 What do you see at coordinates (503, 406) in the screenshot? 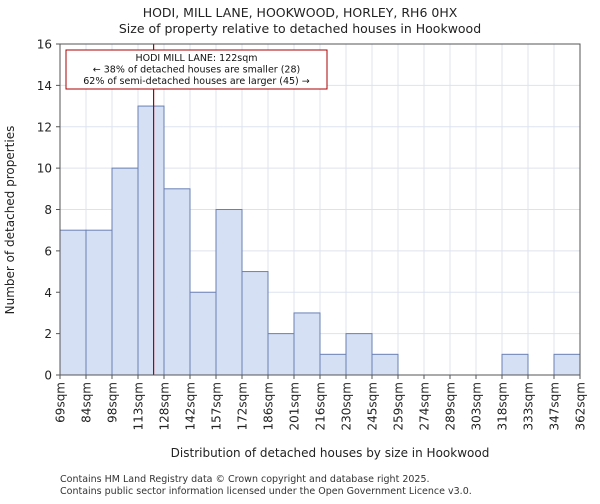
I see `x-tick-label: 318sqm` at bounding box center [503, 406].